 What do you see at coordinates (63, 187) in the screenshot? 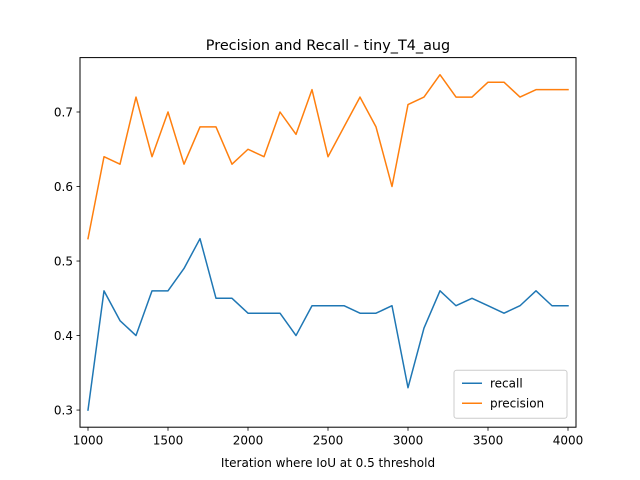
I see `y-tick-label: 0.6` at bounding box center [63, 187].